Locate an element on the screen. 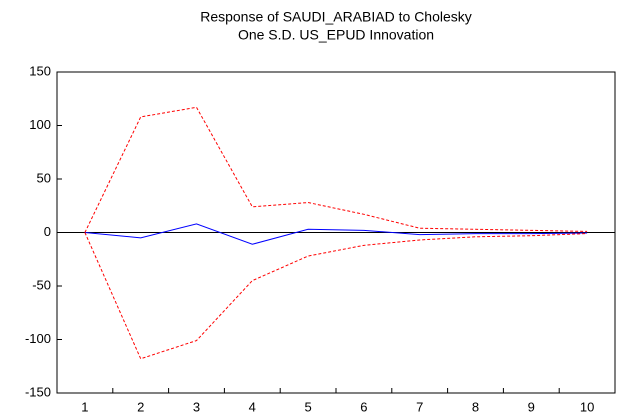 This screenshot has width=628, height=417. y-tick-label: 0 is located at coordinates (47, 231).